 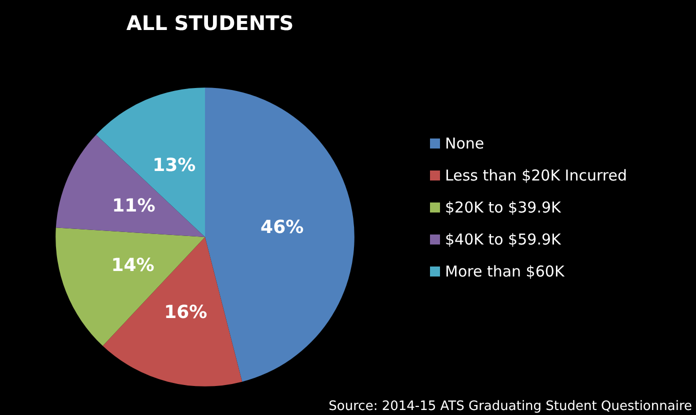 I want to click on legend-label: More than $60K, so click(x=505, y=271).